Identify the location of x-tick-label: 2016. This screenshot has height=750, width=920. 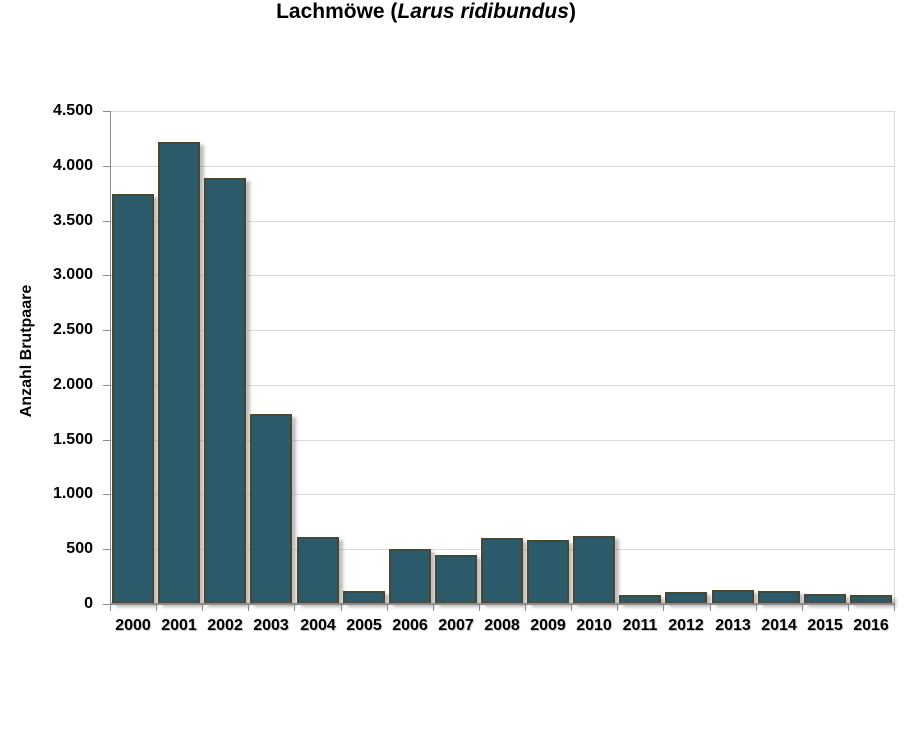
(871, 625).